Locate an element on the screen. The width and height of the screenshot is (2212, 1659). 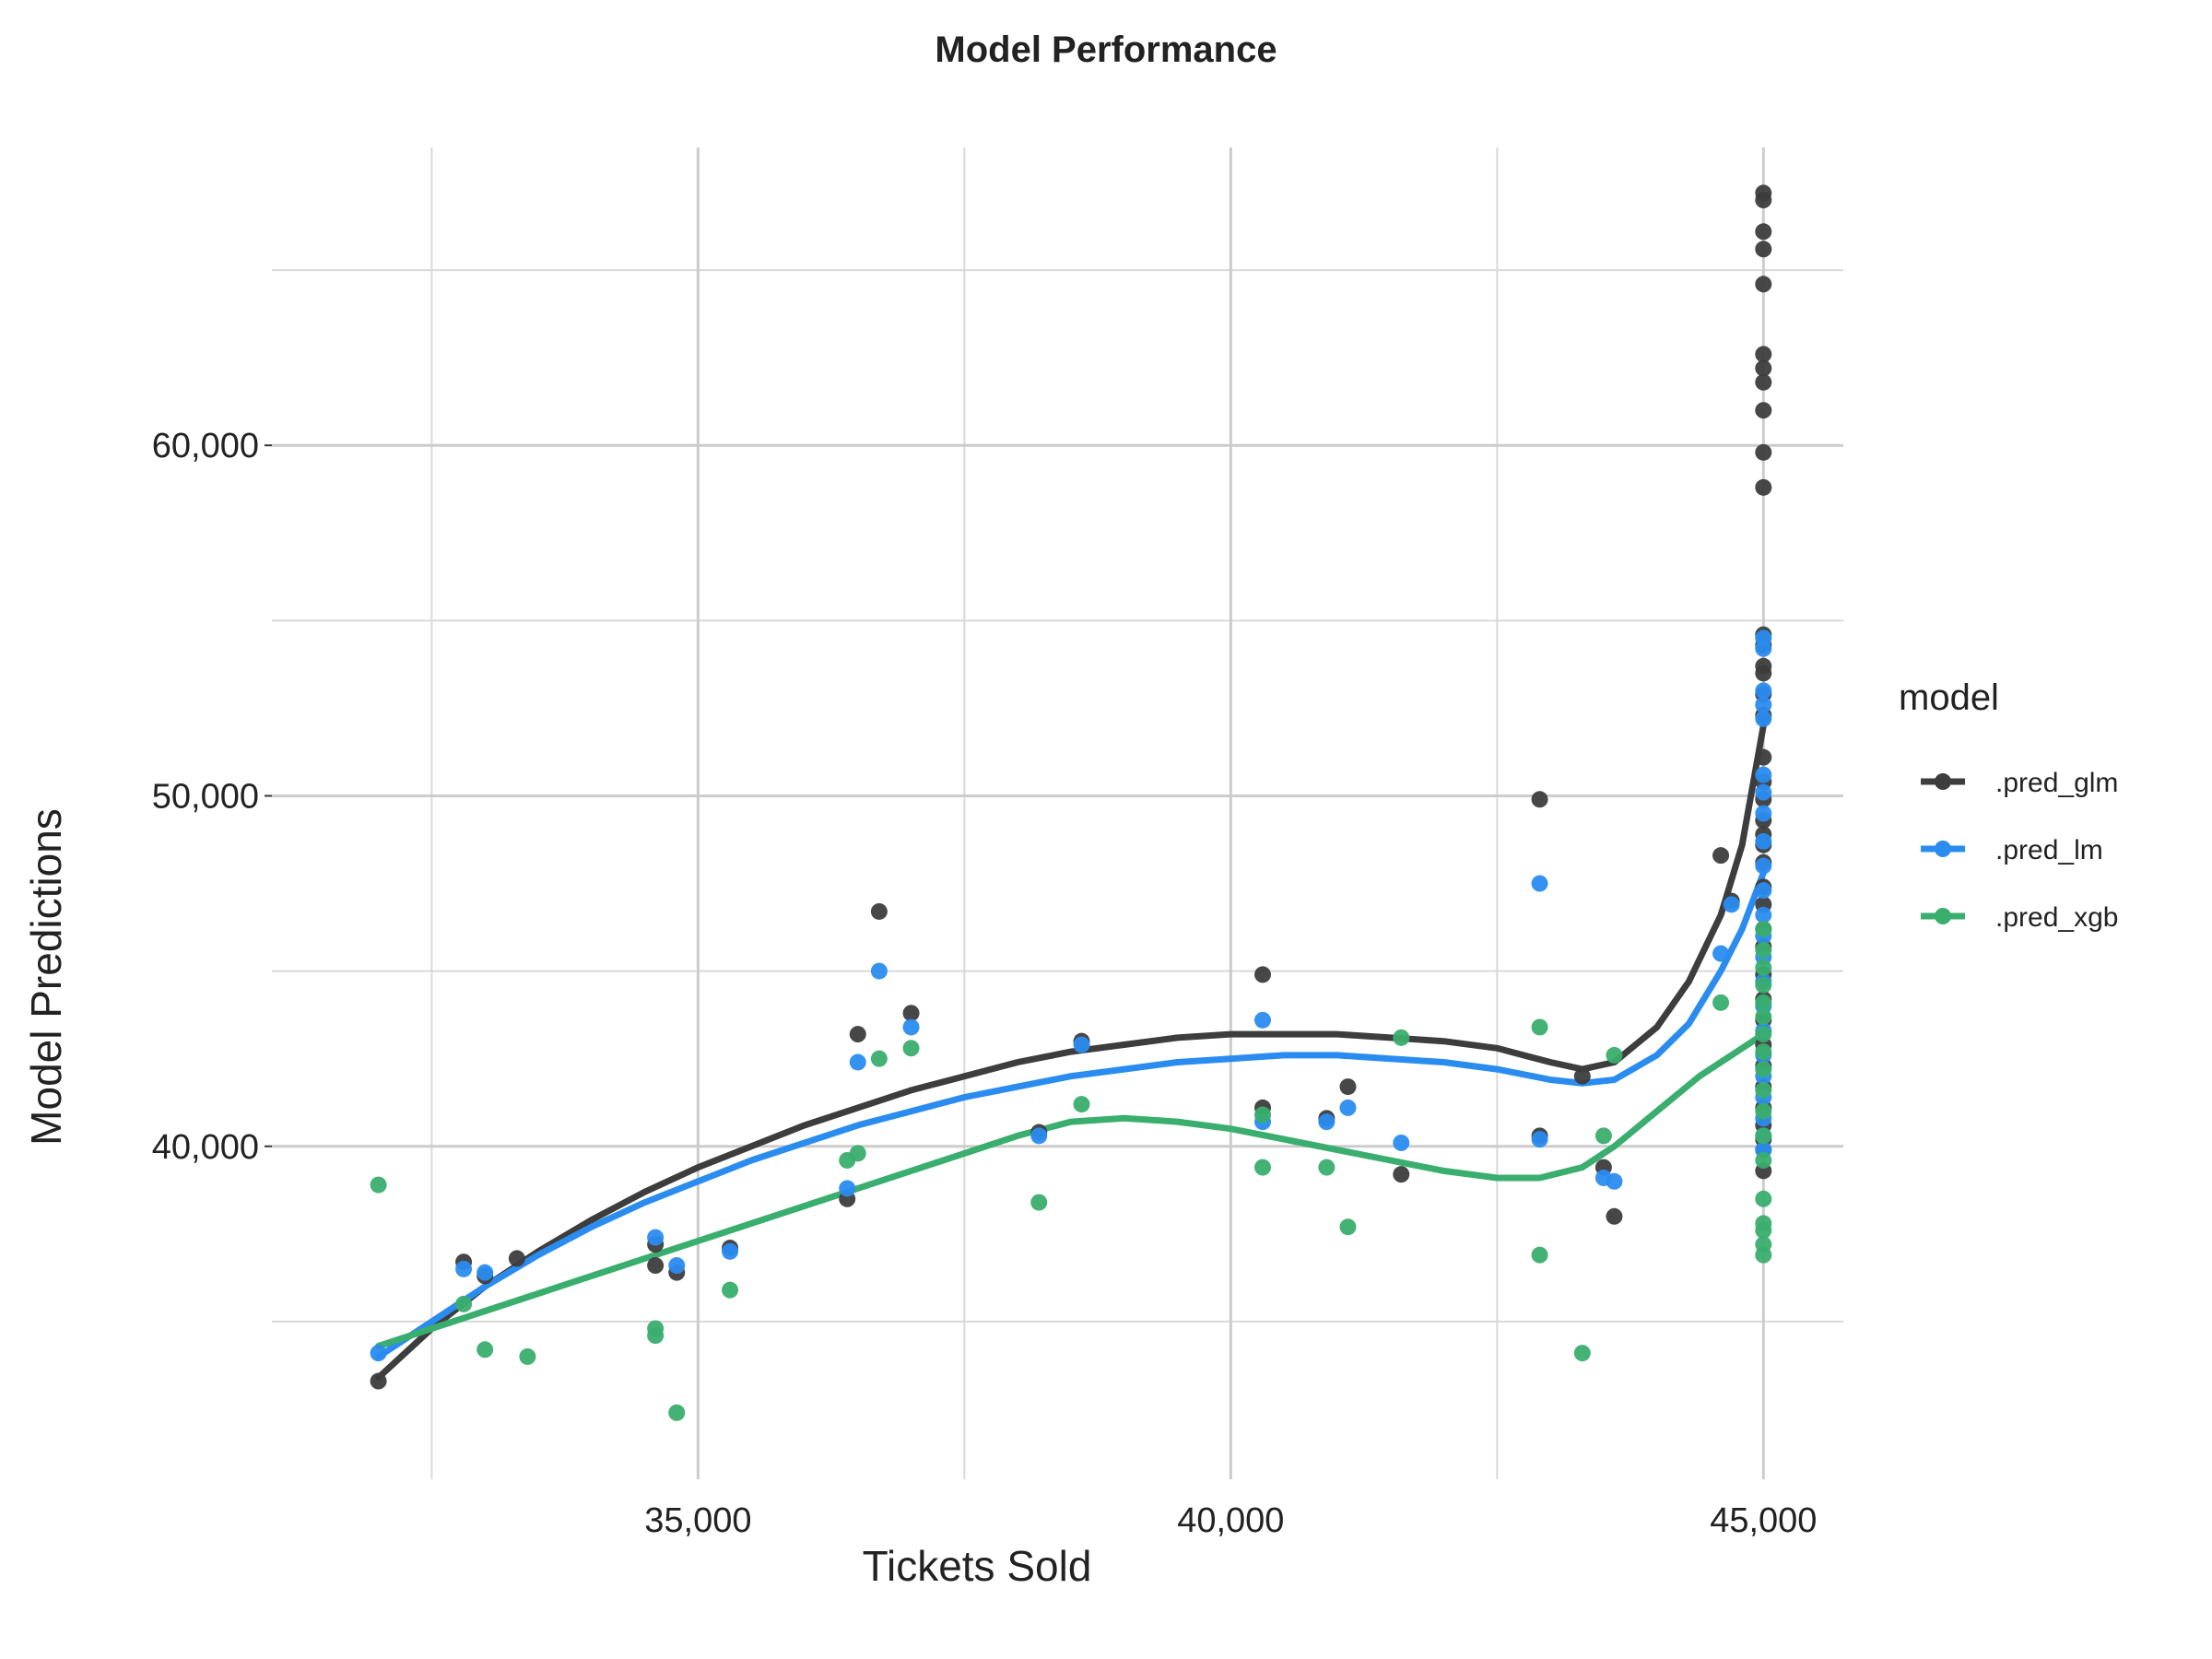
smooth-line-pred_xgb is located at coordinates (1071, 1189).